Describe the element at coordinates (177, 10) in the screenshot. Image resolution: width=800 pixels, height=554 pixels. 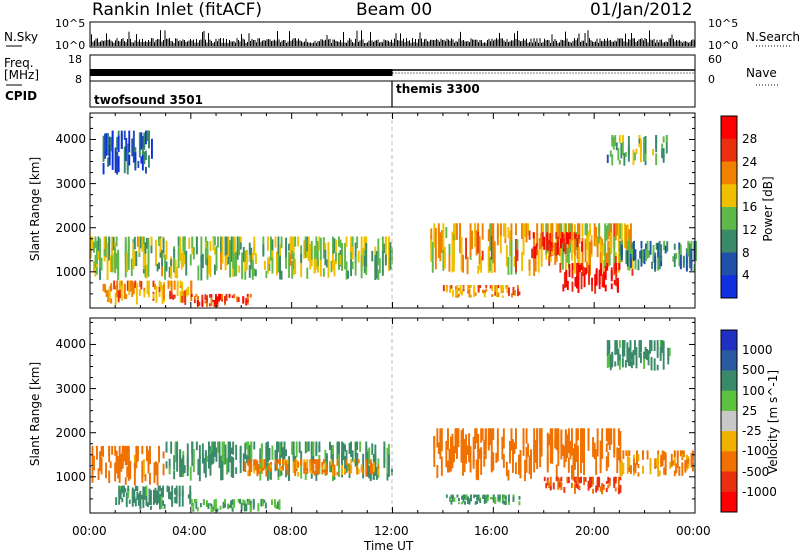
I see `station-title: Rankin Inlet (fitACF)` at that location.